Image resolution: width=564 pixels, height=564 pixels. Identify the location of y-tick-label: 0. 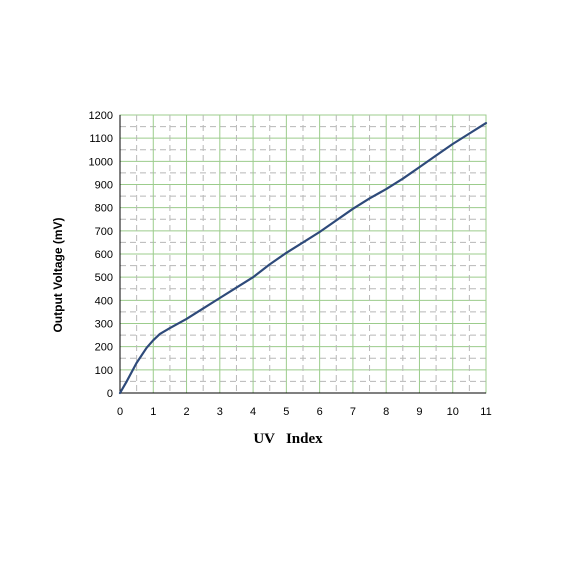
(110, 394).